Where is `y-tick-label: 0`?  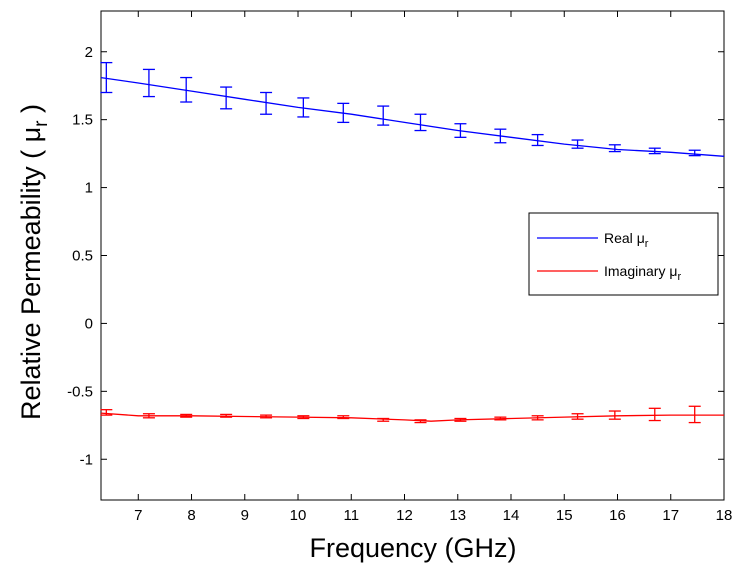
y-tick-label: 0 is located at coordinates (89, 323).